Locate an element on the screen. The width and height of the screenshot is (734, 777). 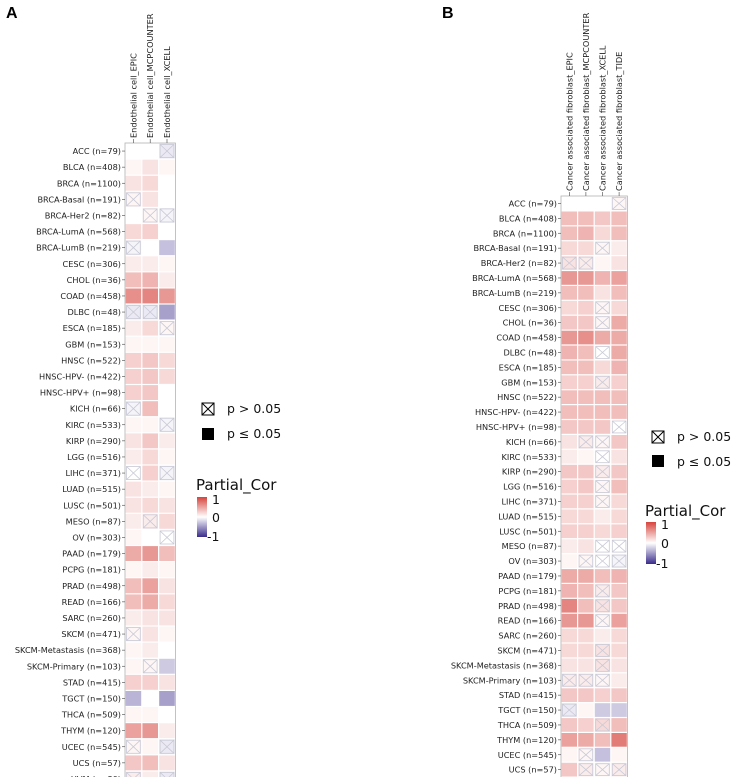
nonsig-label: p > 0.05 is located at coordinates (704, 436).